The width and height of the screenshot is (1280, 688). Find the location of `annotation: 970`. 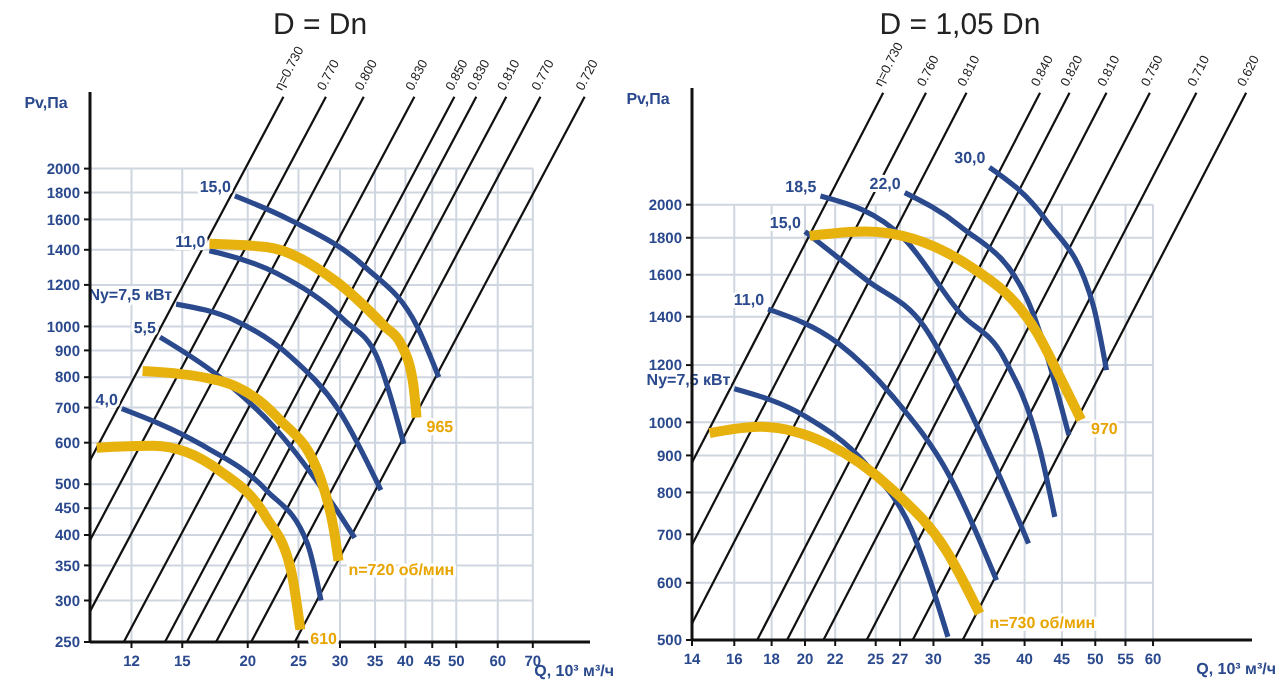

annotation: 970 is located at coordinates (1105, 428).